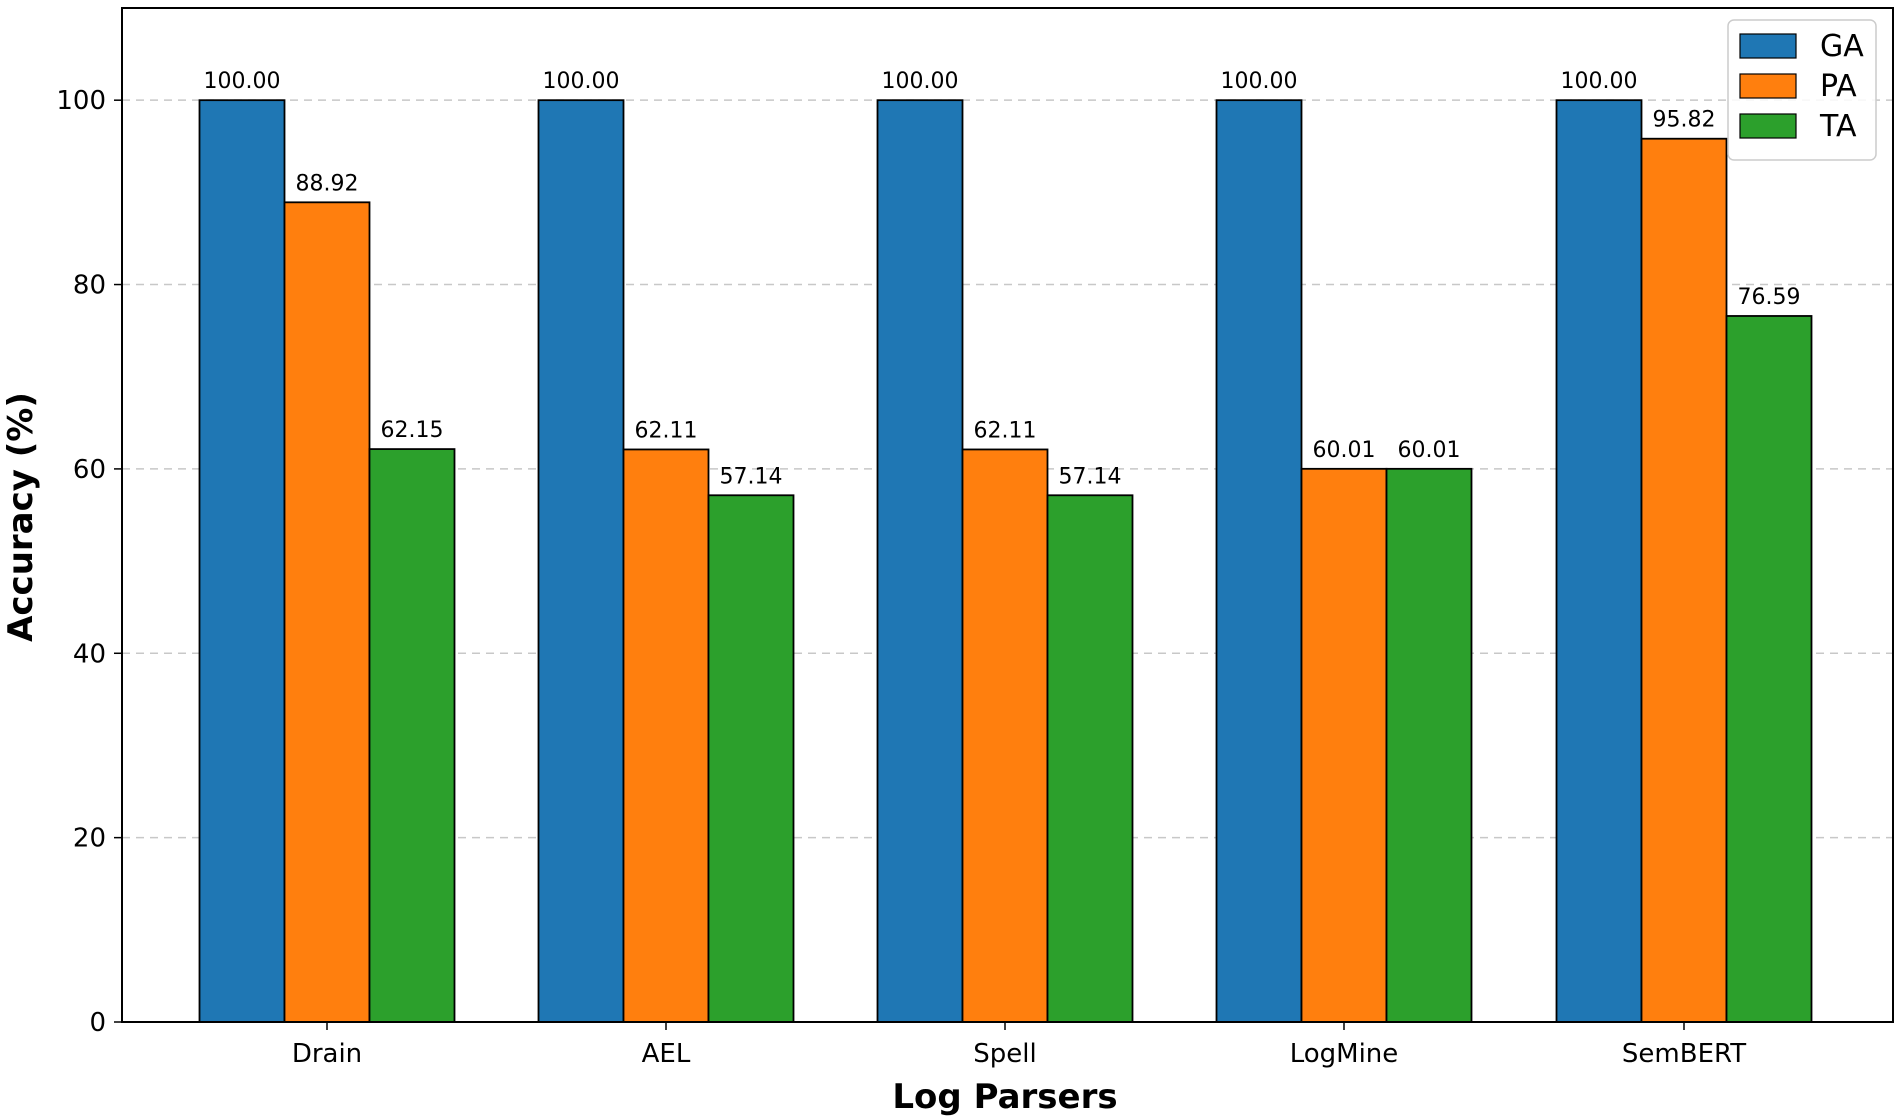 Image resolution: width=1900 pixels, height=1118 pixels. I want to click on x-tick-label: Spell, so click(1004, 1054).